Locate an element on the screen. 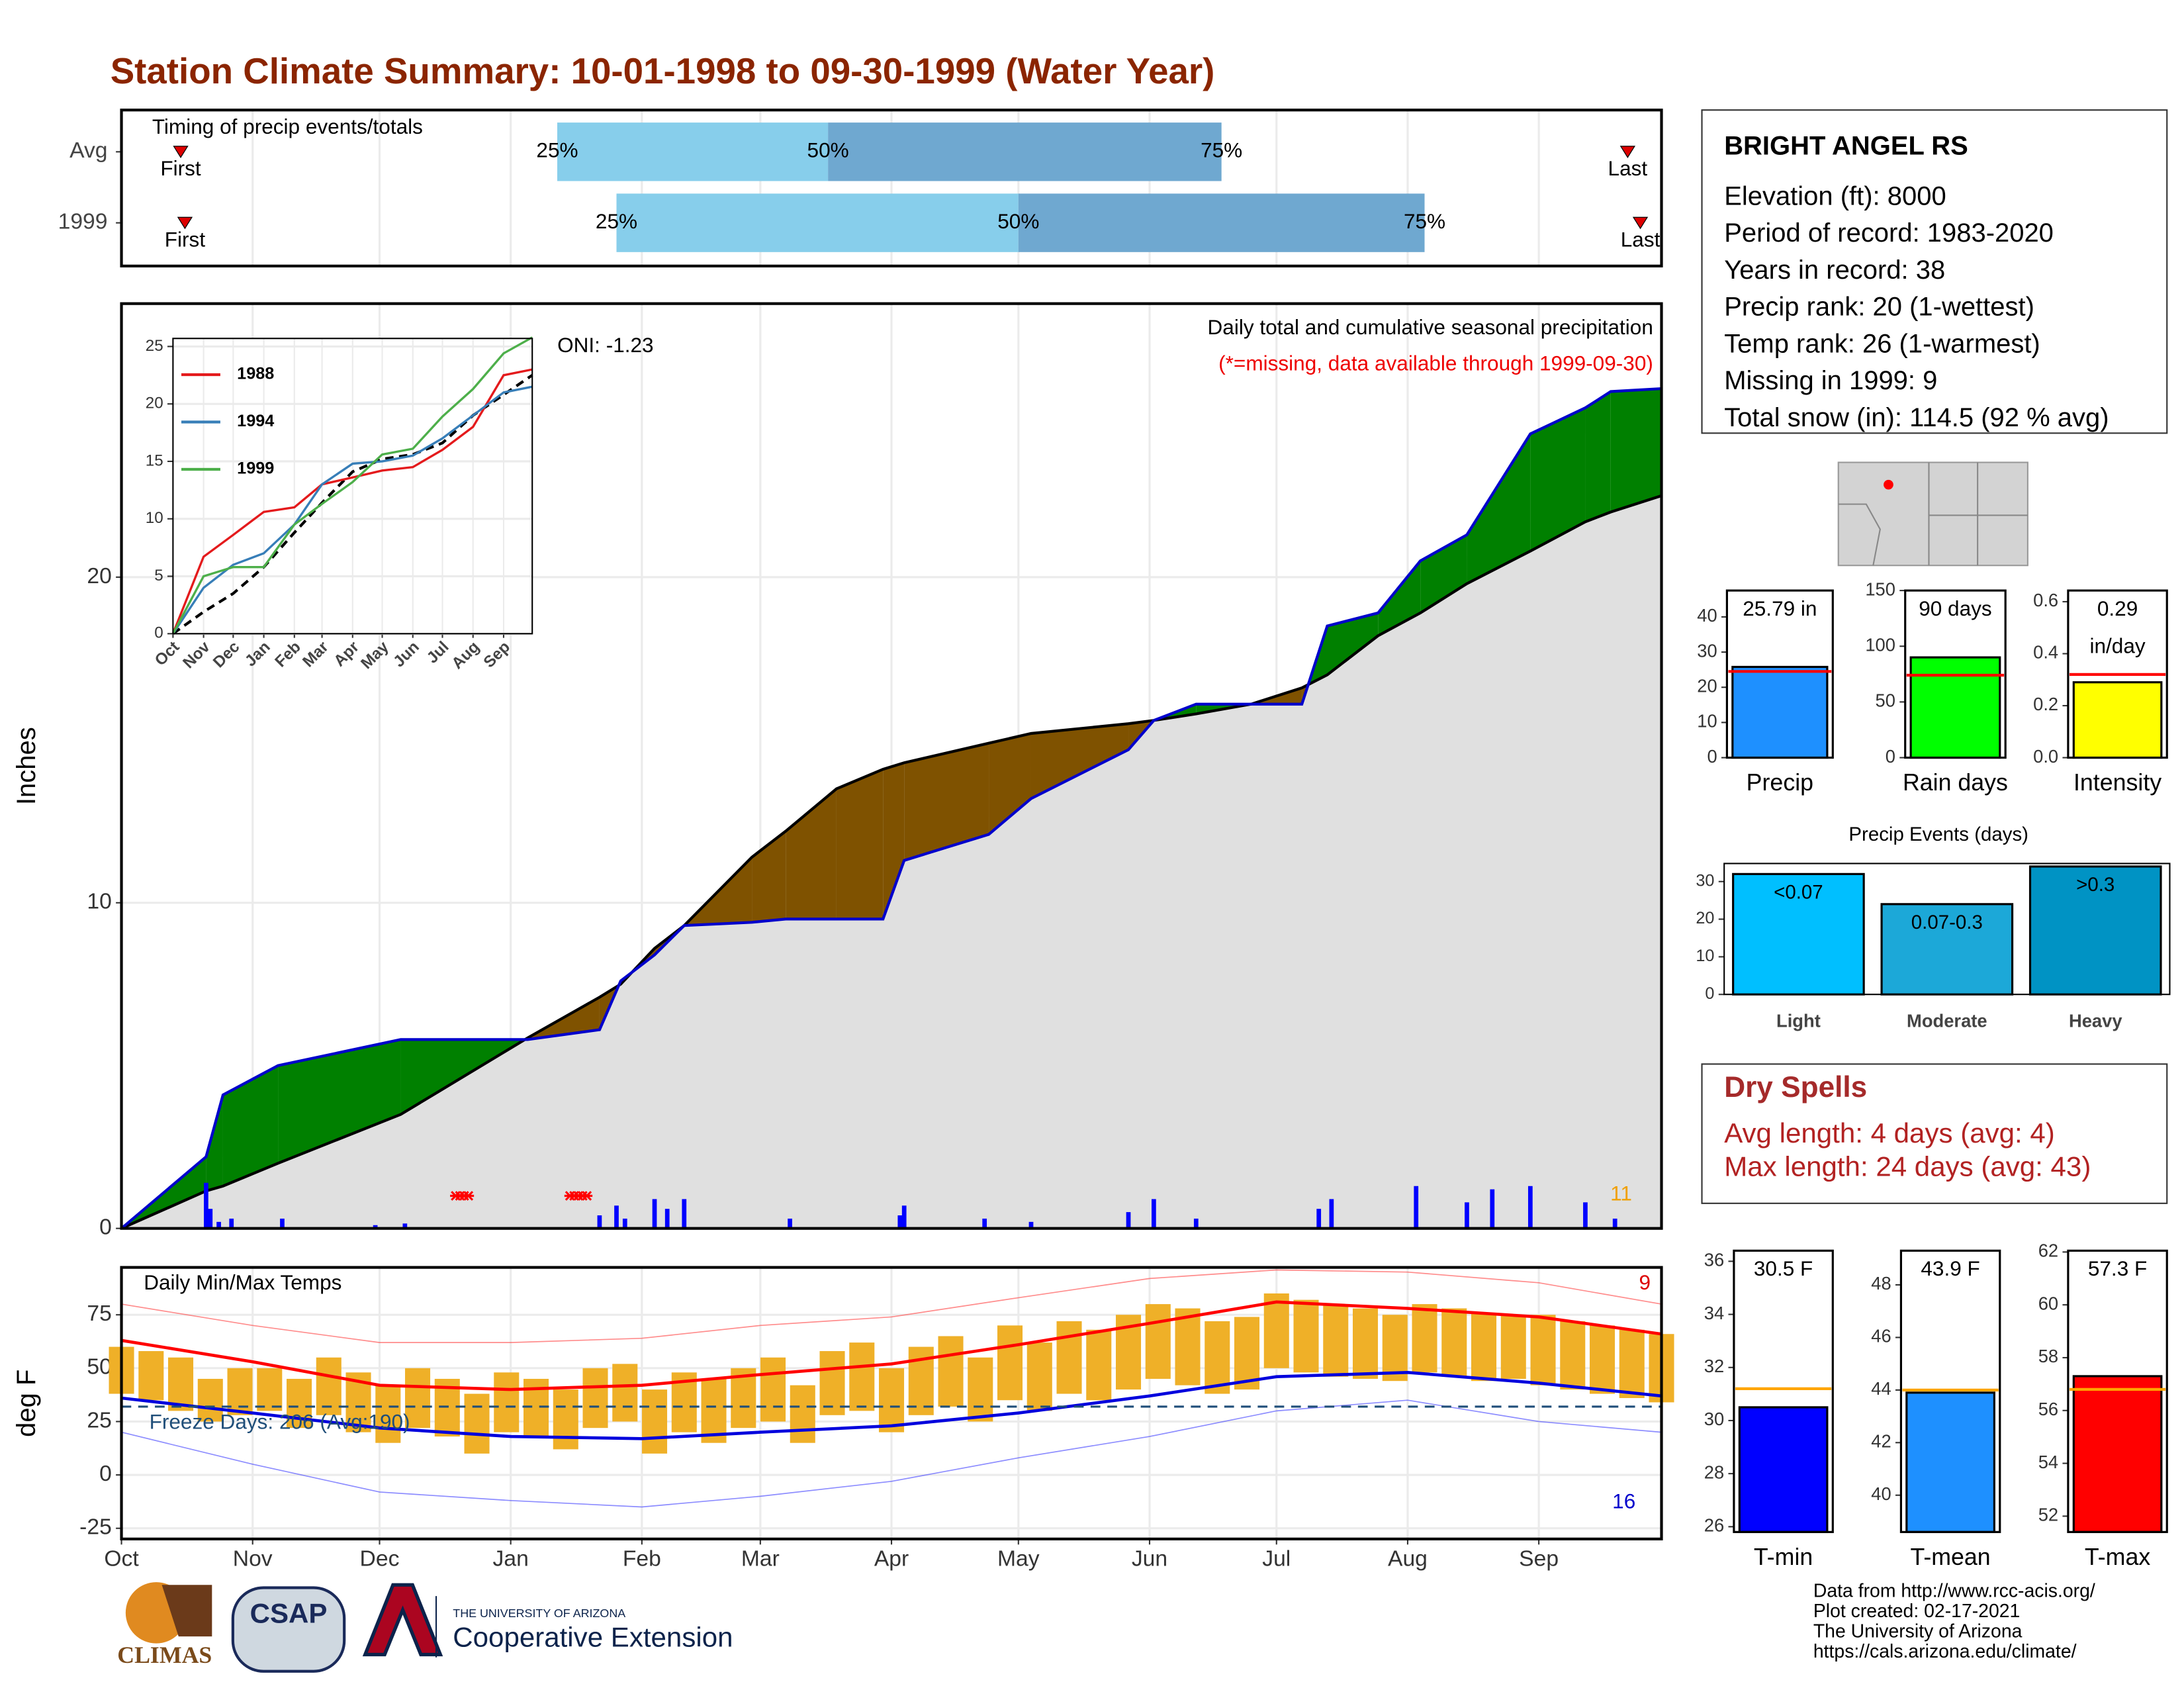 Image resolution: width=2184 pixels, height=1688 pixels. y-tick-label: 150 is located at coordinates (1880, 589).